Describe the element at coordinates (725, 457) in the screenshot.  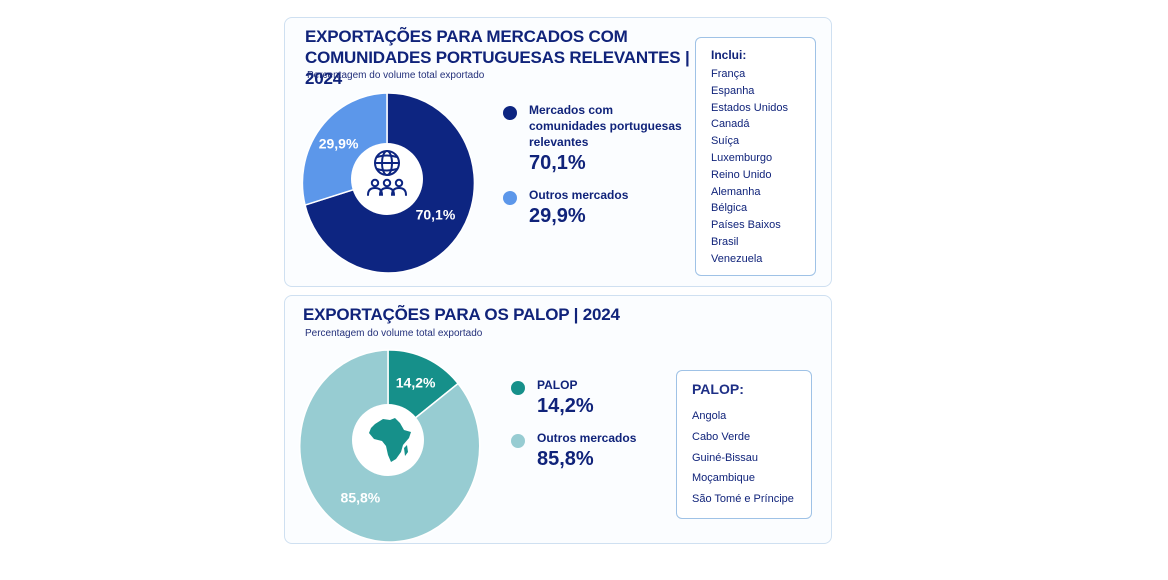
I see `list-item: Guiné-Bissau` at that location.